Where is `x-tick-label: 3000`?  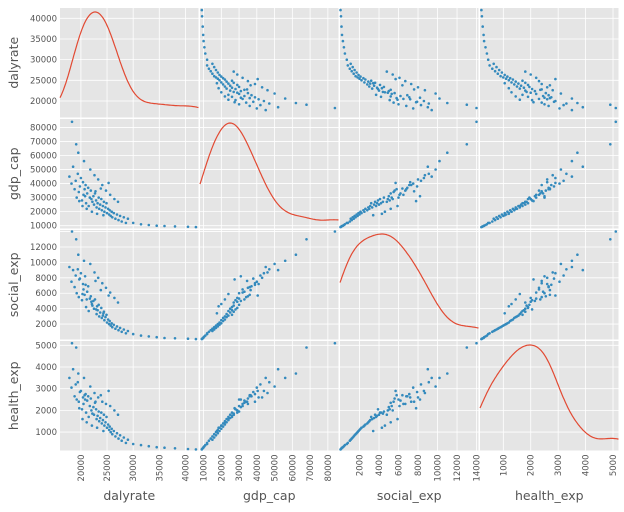 x-tick-label: 3000 is located at coordinates (559, 466).